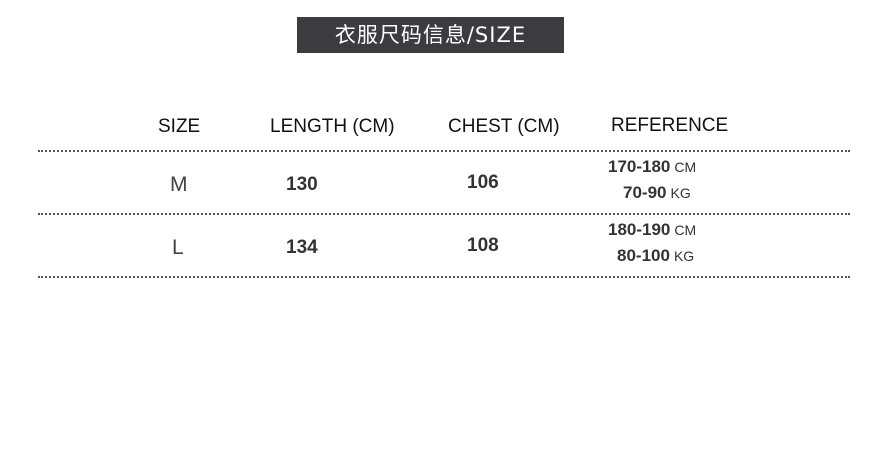 The height and width of the screenshot is (470, 880). I want to click on header-size: SIZE, so click(179, 126).